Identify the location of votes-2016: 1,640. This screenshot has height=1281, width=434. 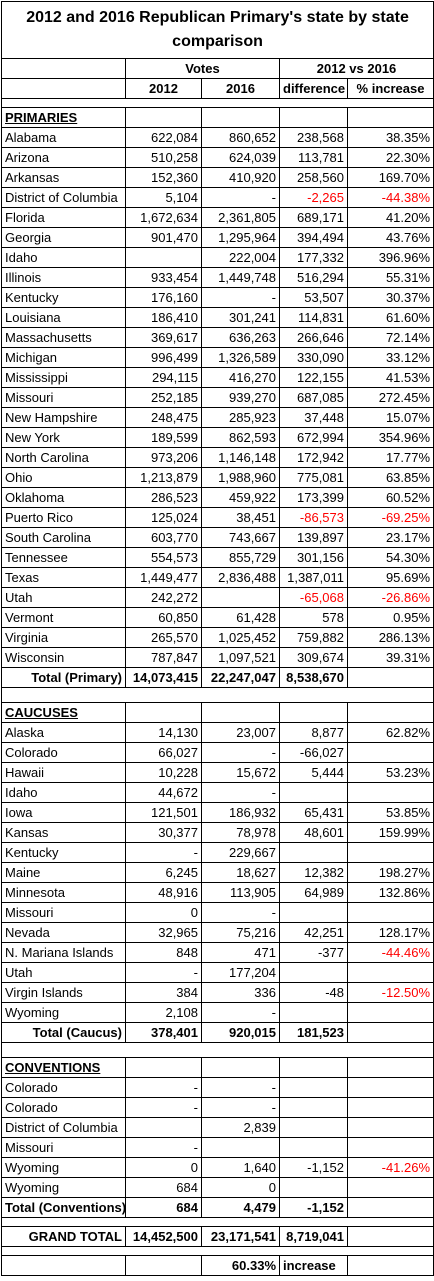
(240, 1167).